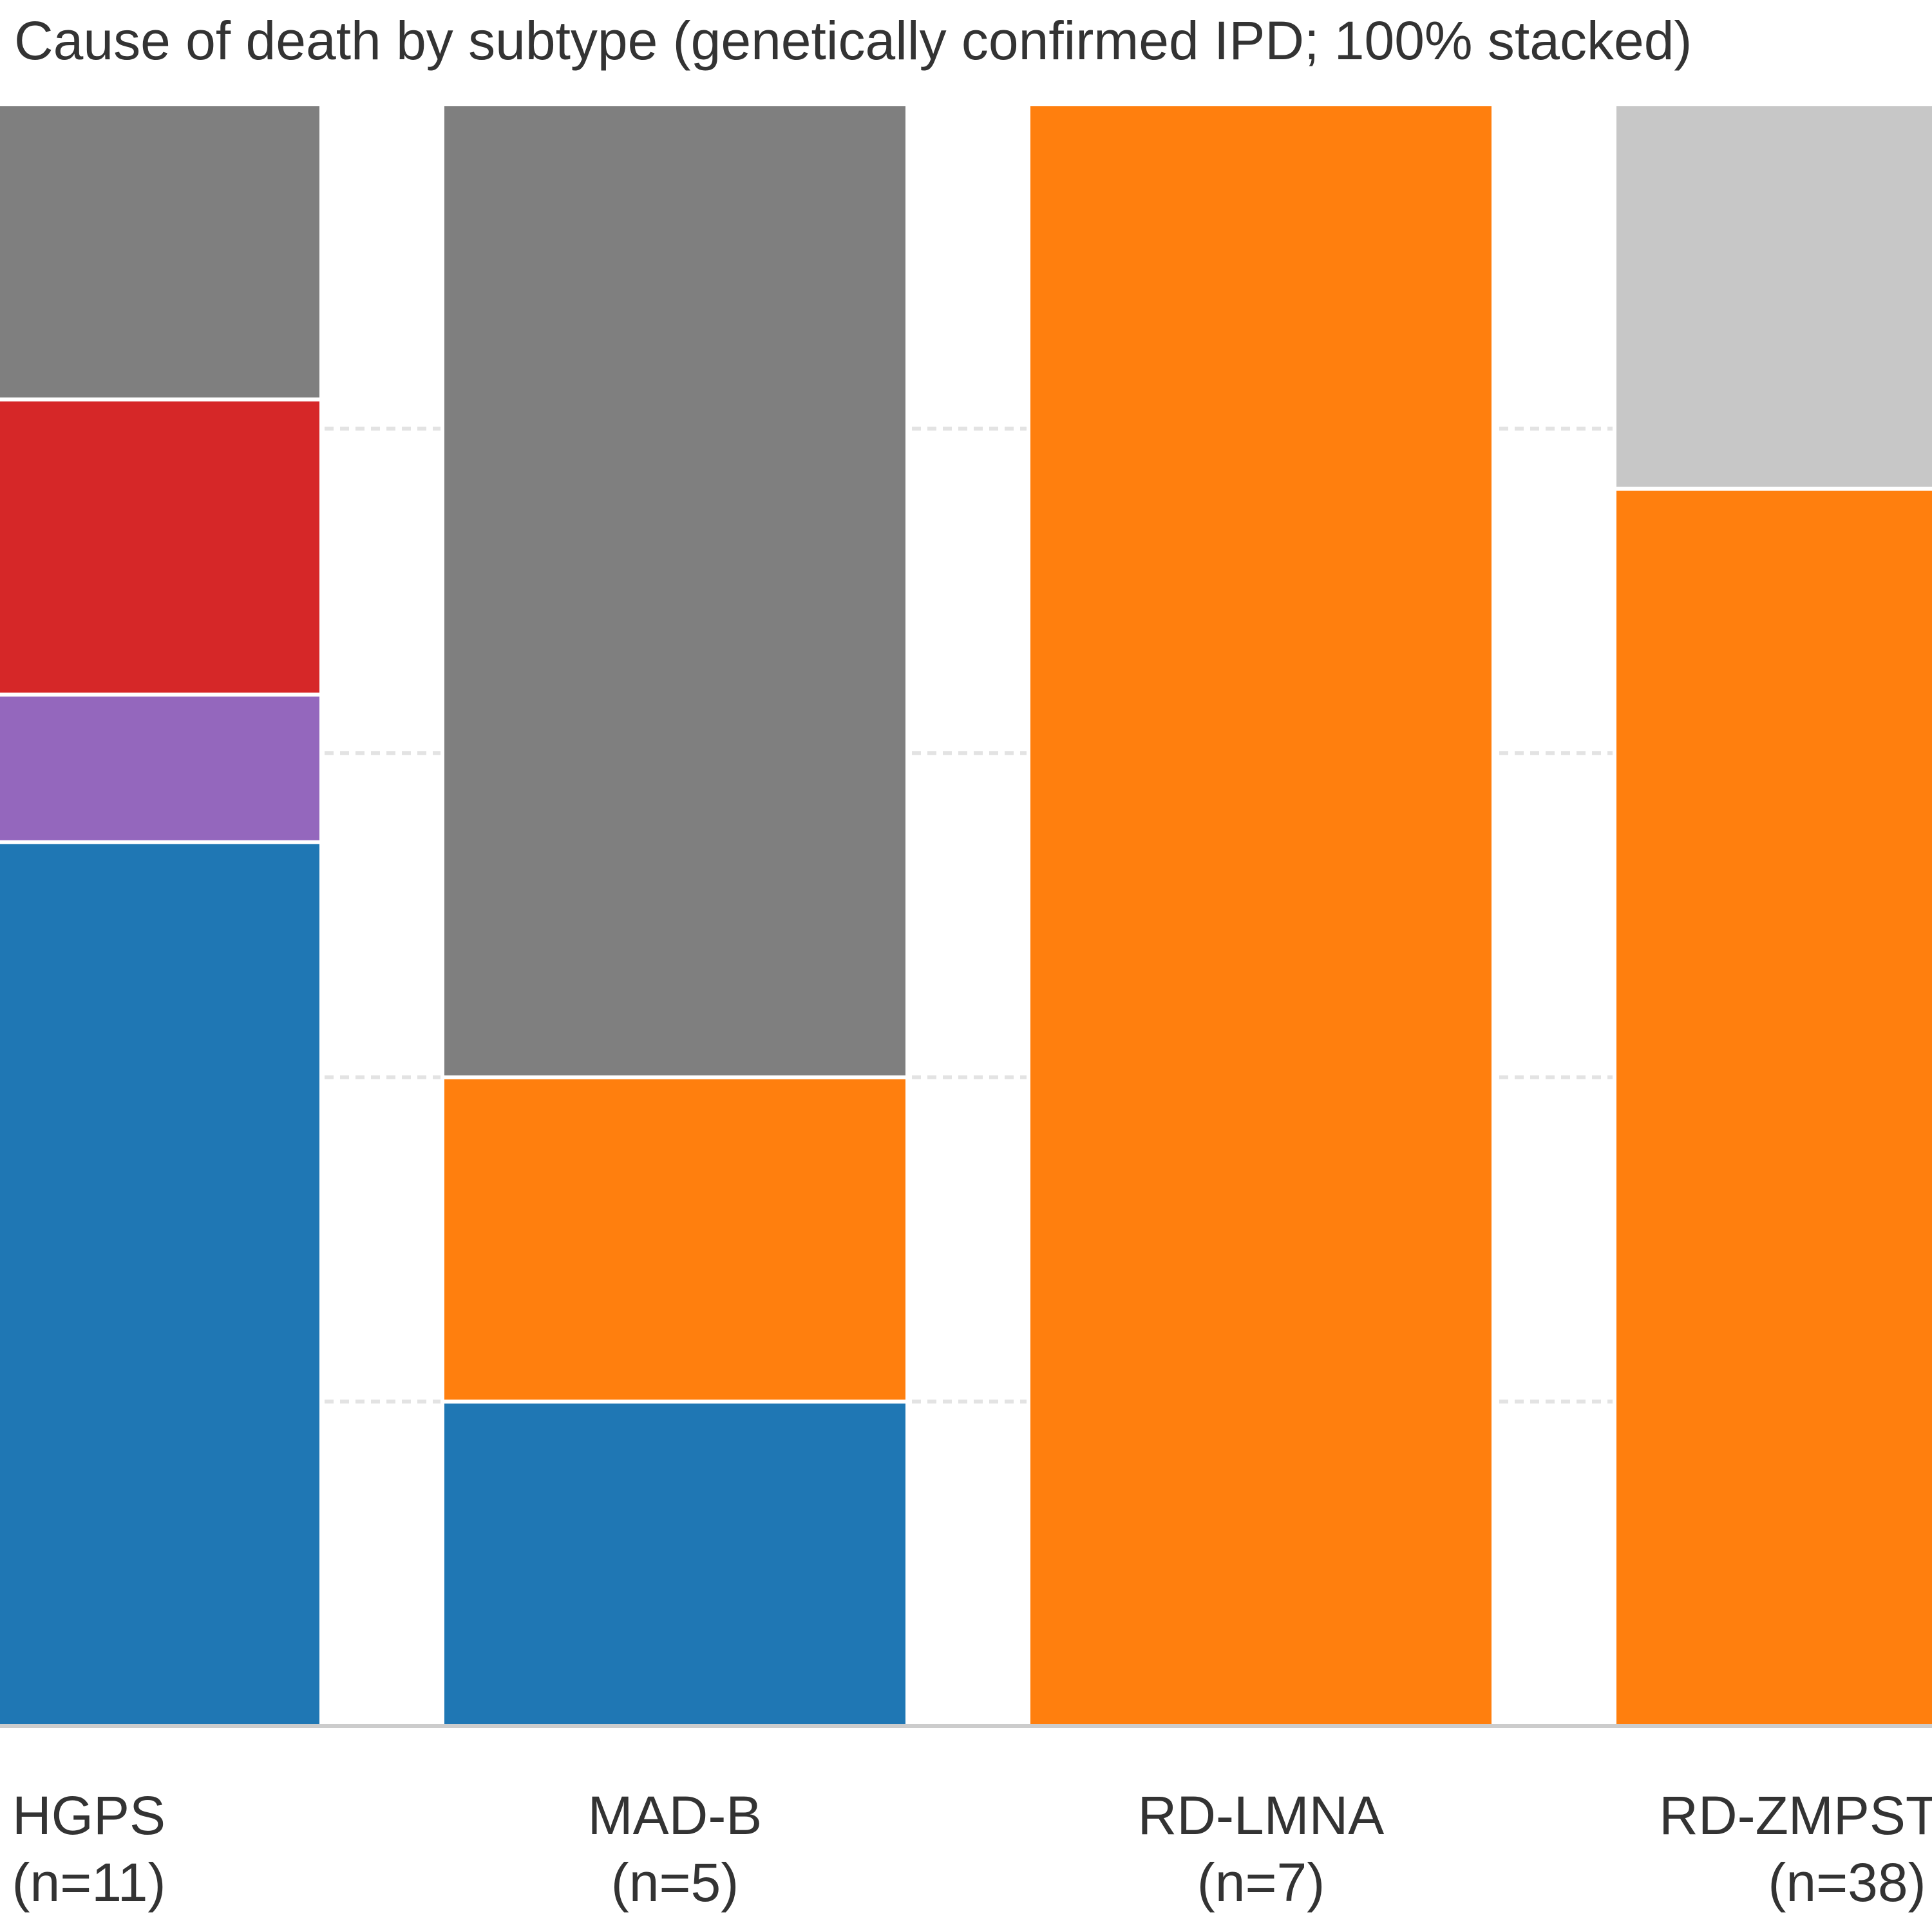  What do you see at coordinates (675, 1816) in the screenshot?
I see `x-tick-label-mad-b: MAD-B` at bounding box center [675, 1816].